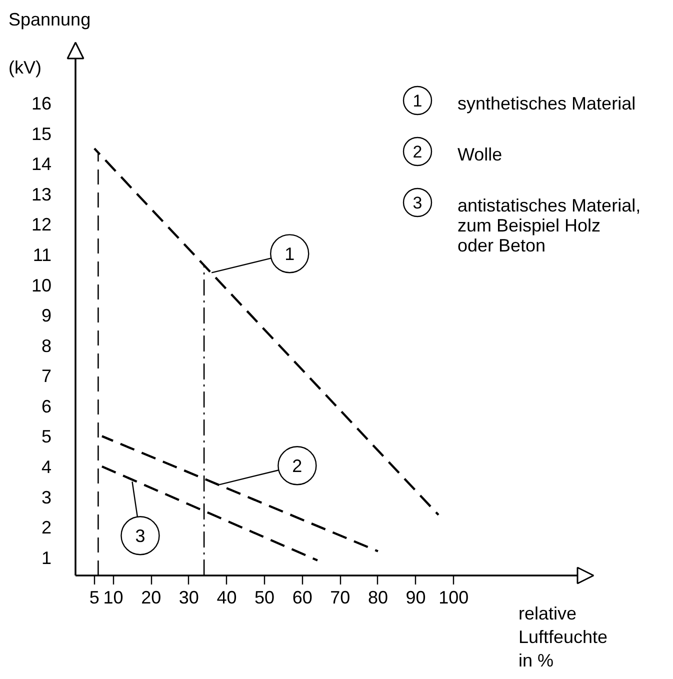 Image resolution: width=673 pixels, height=679 pixels. Describe the element at coordinates (417, 152) in the screenshot. I see `text: 2` at that location.